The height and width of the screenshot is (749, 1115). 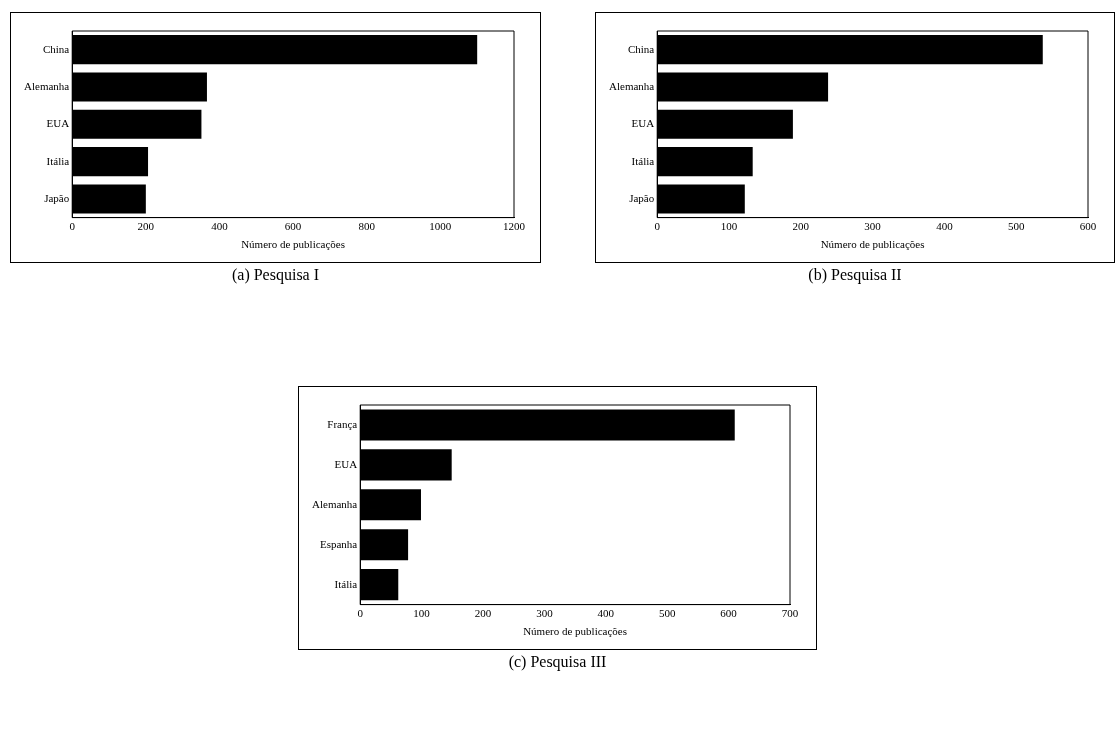 I want to click on x-tick-label: 1000, so click(x=440, y=226).